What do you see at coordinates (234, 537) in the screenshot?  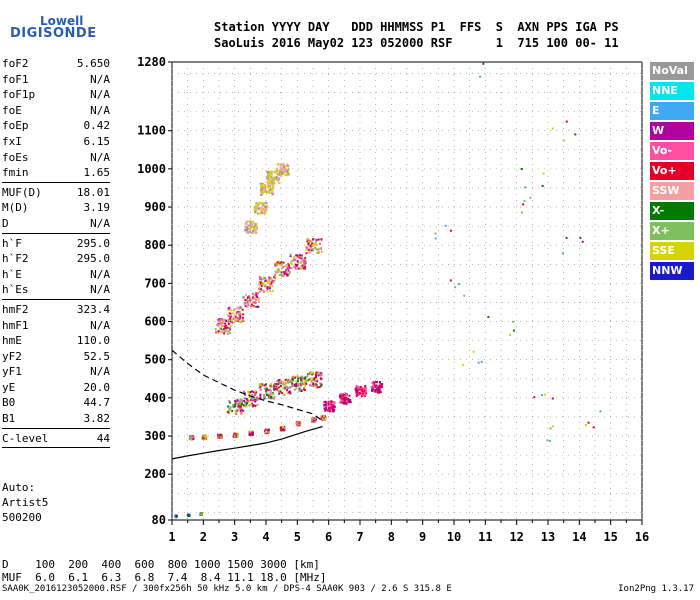 I see `x-tick-label: 3` at bounding box center [234, 537].